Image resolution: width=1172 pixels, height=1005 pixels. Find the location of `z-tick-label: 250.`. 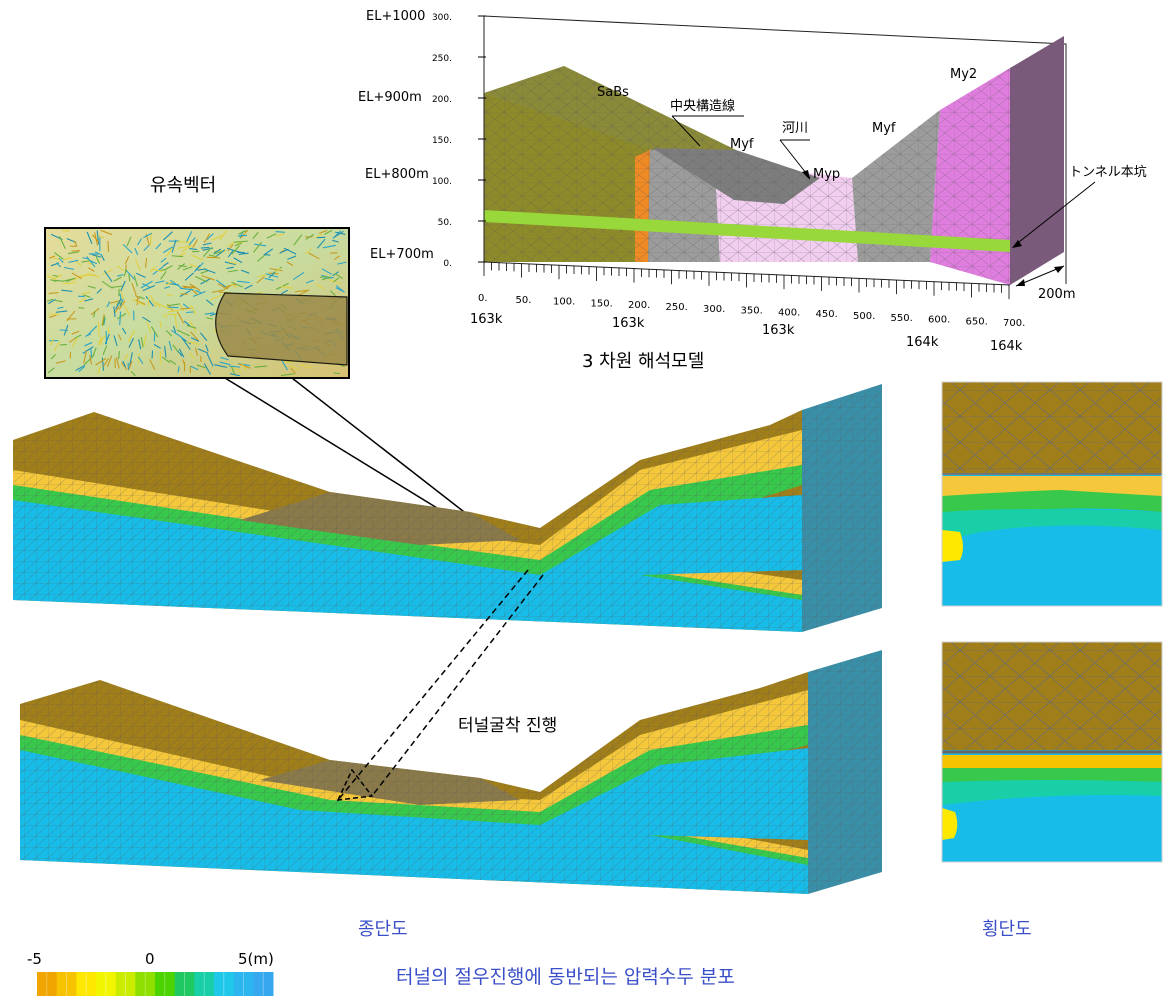

z-tick-label: 250. is located at coordinates (442, 59).